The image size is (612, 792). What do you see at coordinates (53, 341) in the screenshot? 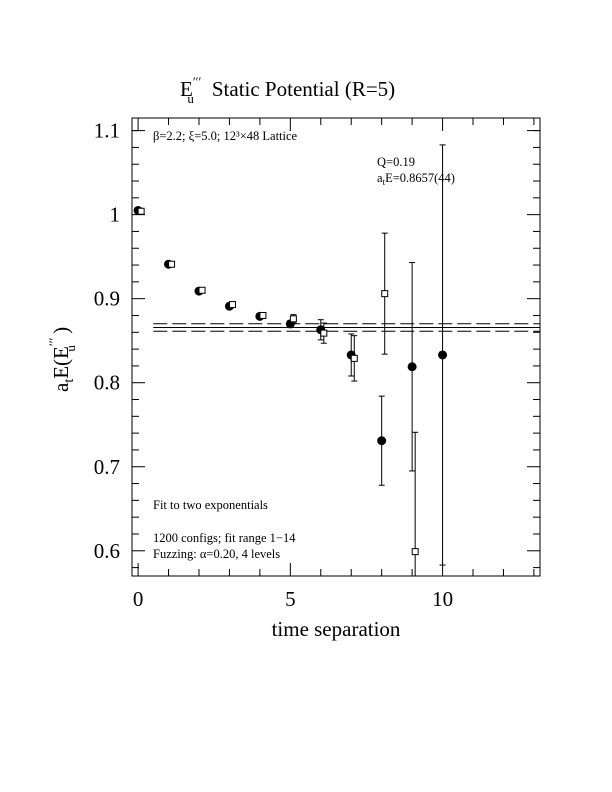
I see `ylabel-superscript: ′′′` at bounding box center [53, 341].